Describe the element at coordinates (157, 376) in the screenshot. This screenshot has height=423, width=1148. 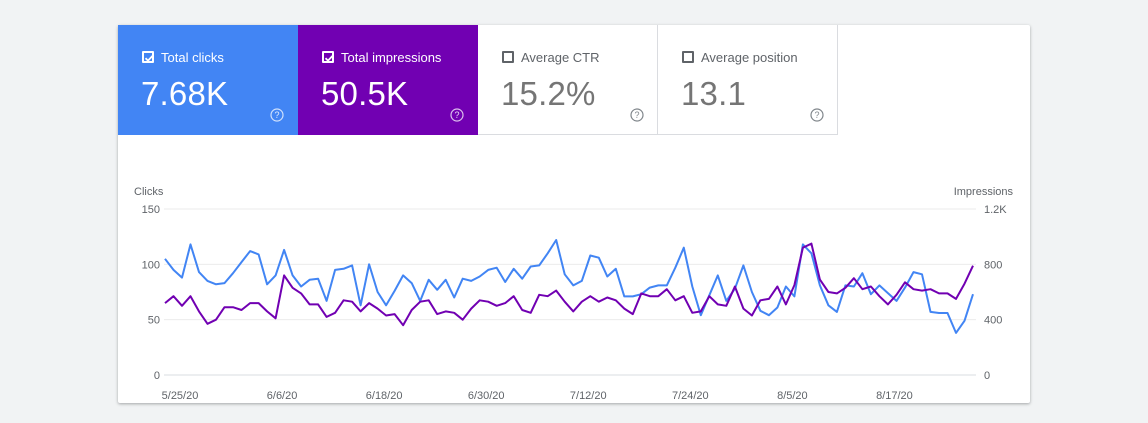
I see `left-axis-tick-label: 0` at that location.